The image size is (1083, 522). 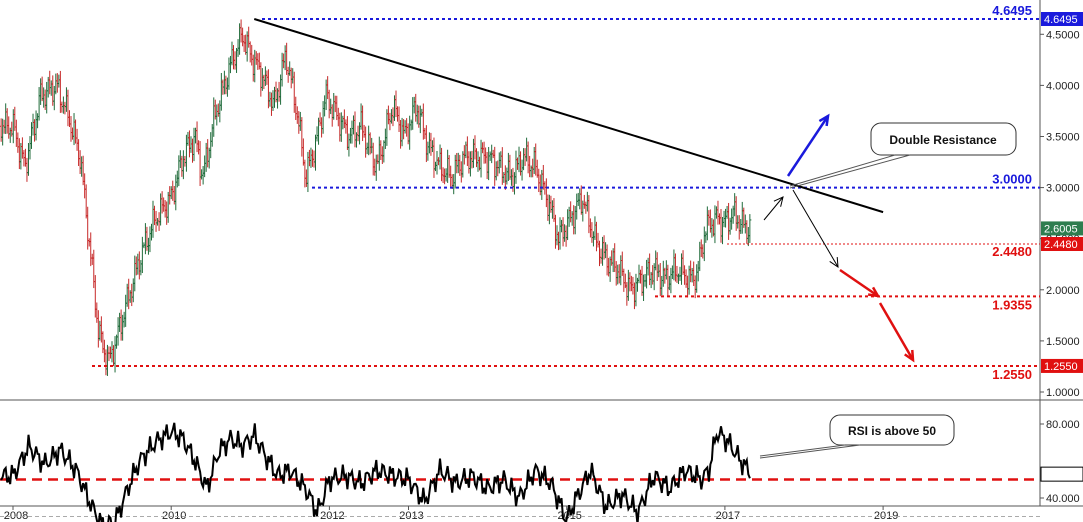 I want to click on y-tick-label: 3.0000, so click(x=1063, y=189).